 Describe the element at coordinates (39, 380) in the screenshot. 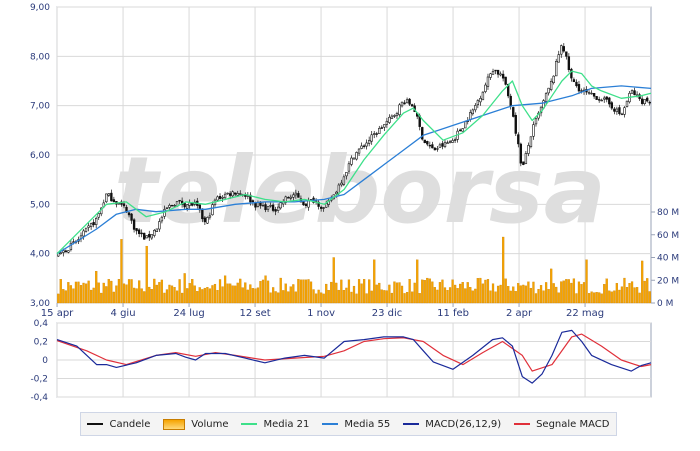

I see `macd-tick-label: -0,2` at that location.